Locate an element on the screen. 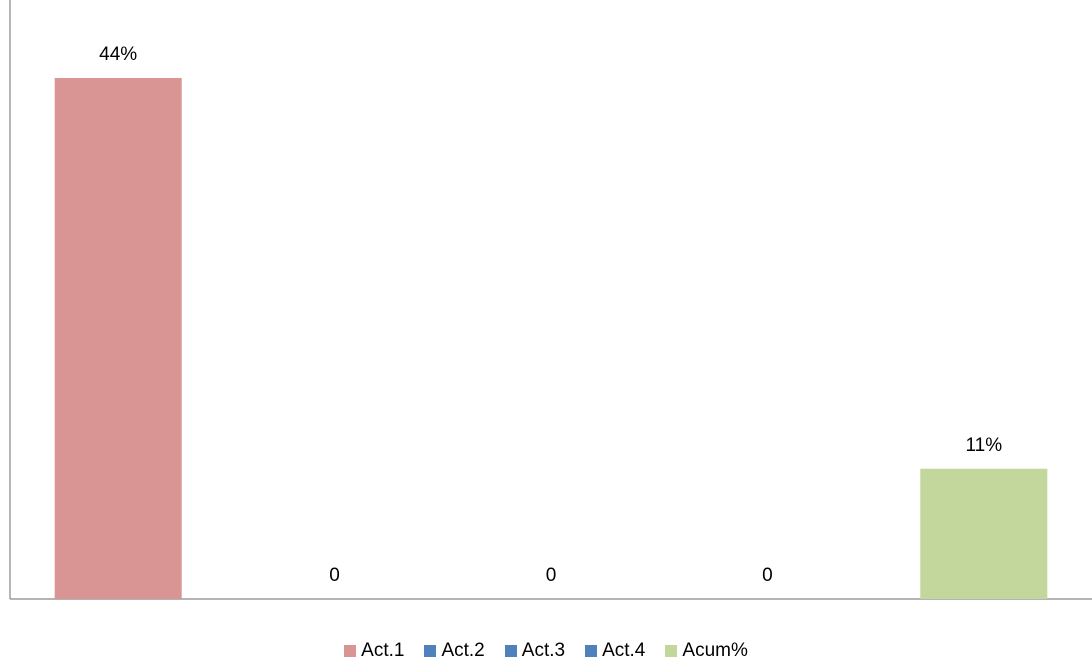  legend-label: Act.3 is located at coordinates (543, 650).